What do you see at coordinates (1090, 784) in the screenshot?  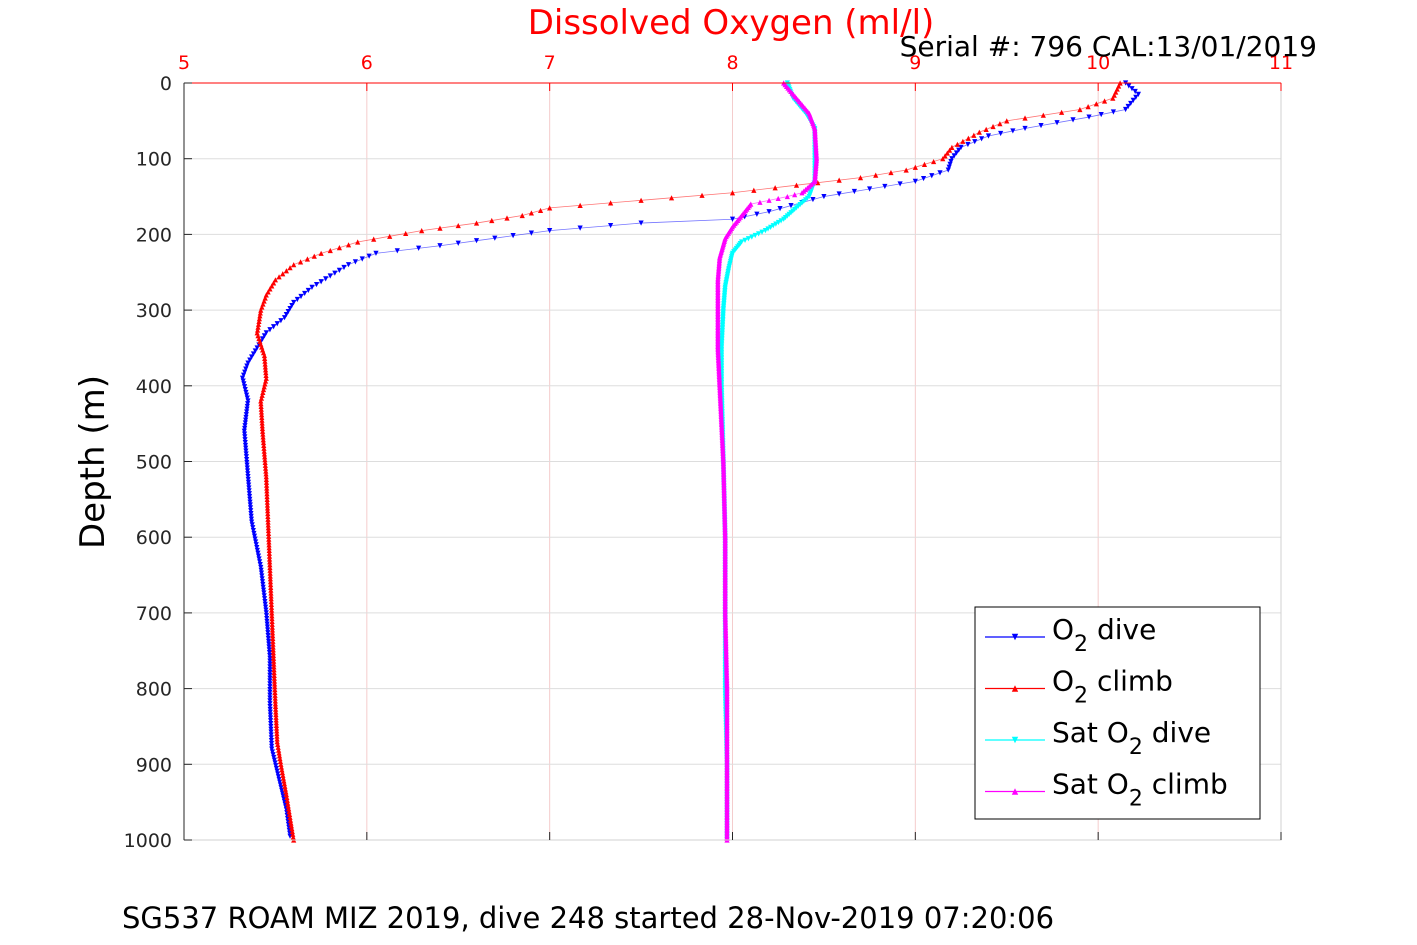 I see `legend-label-main: Sat O` at bounding box center [1090, 784].